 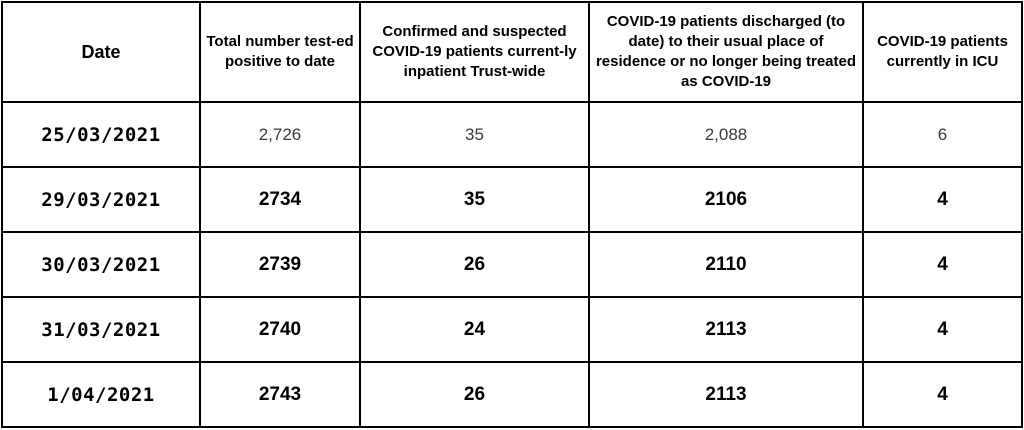 I want to click on header-date: Date, so click(x=101, y=52).